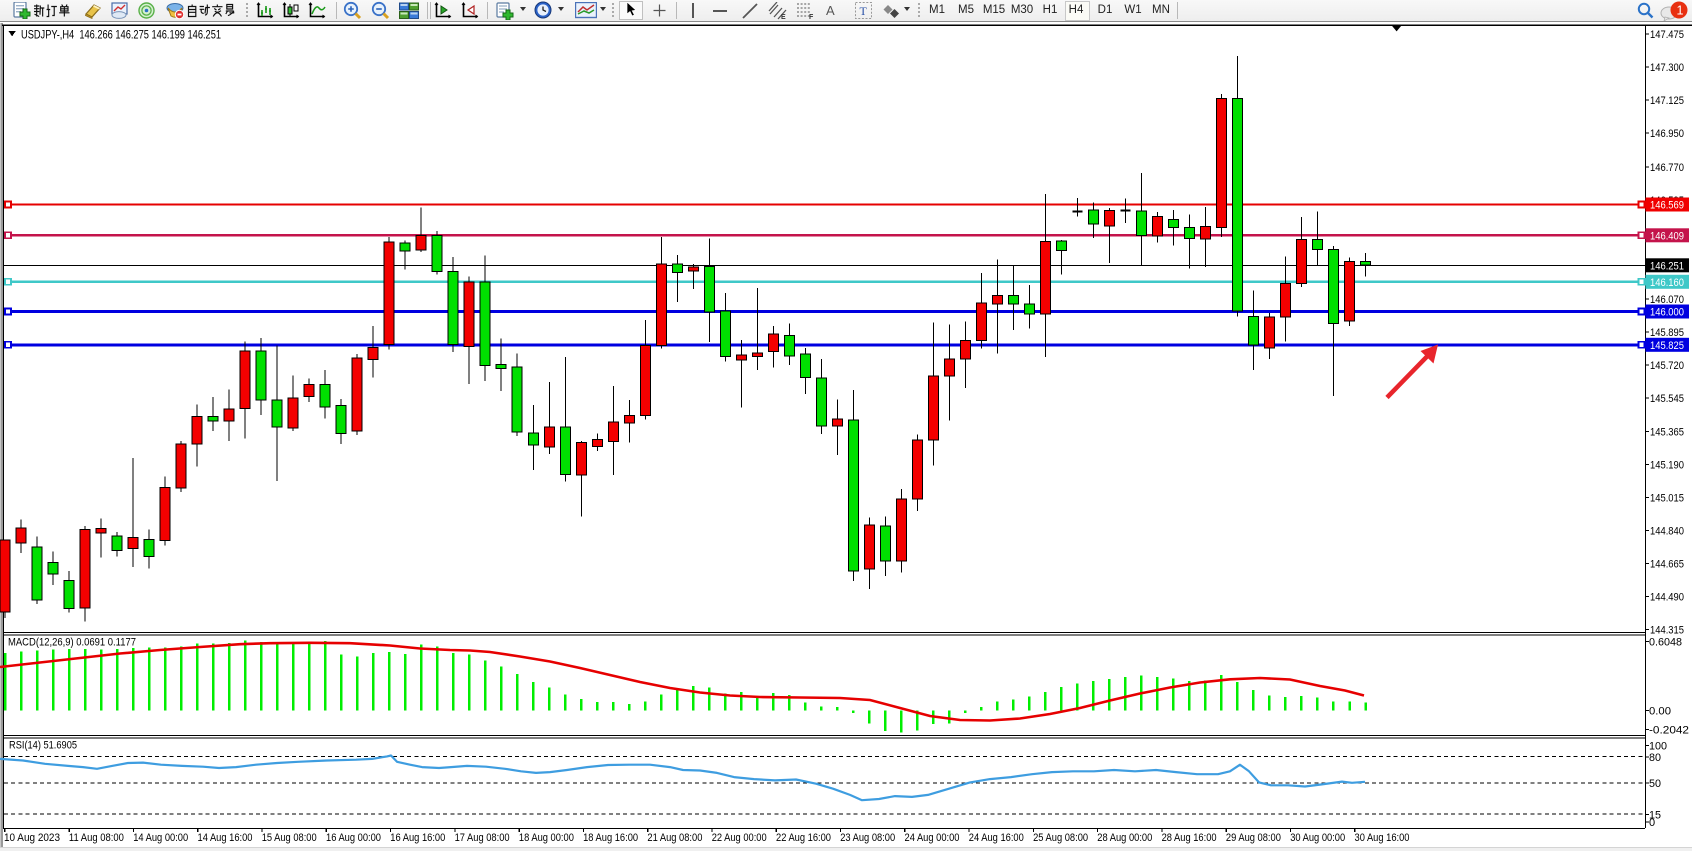  What do you see at coordinates (1655, 816) in the screenshot?
I see `svg-text: 15` at bounding box center [1655, 816].